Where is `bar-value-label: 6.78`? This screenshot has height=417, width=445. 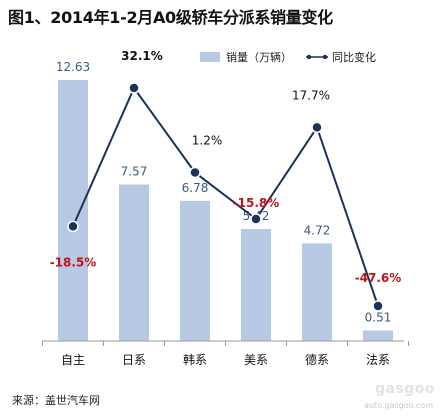
bar-value-label: 6.78 is located at coordinates (195, 188).